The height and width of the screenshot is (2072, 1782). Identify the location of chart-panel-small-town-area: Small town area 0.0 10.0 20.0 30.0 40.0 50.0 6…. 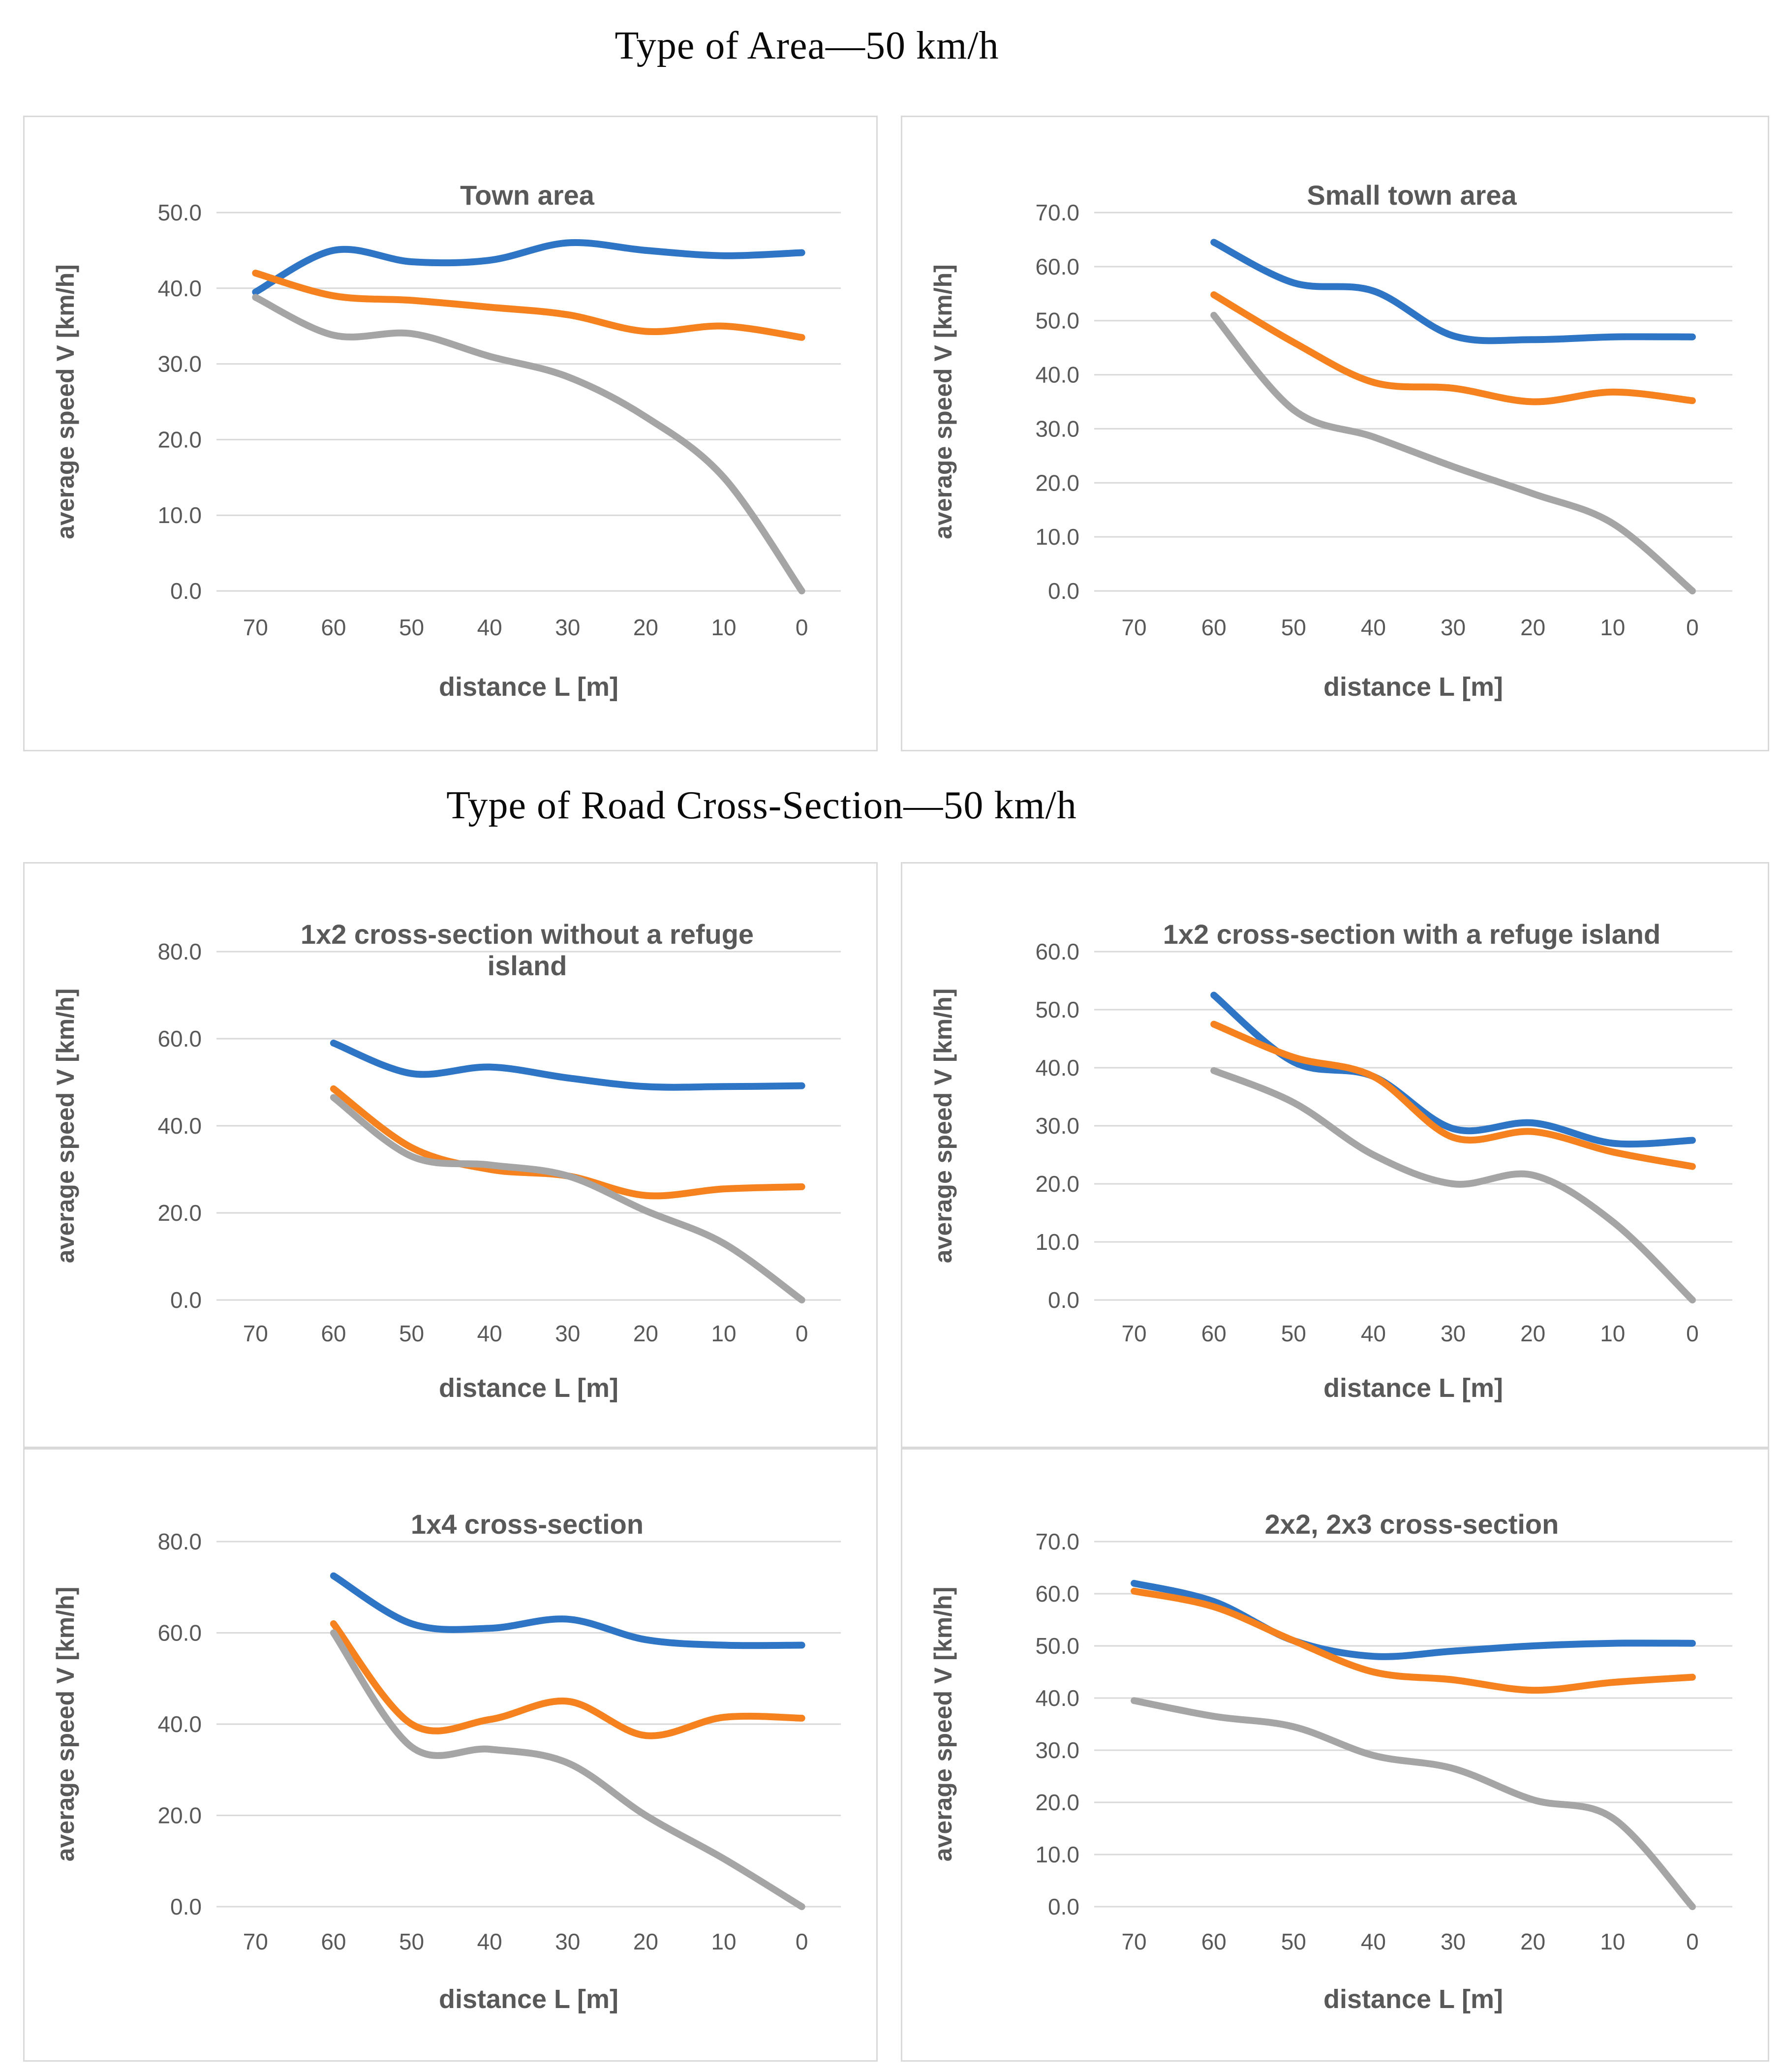
(1335, 434).